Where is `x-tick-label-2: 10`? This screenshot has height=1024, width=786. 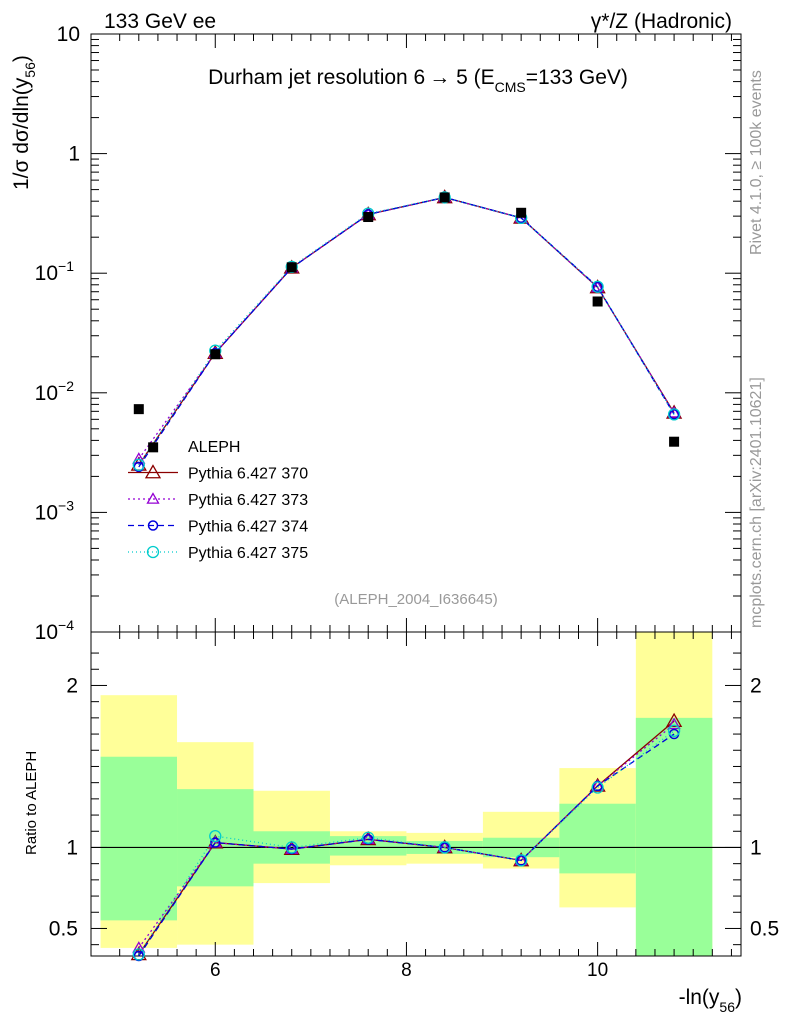 x-tick-label-2: 10 is located at coordinates (597, 970).